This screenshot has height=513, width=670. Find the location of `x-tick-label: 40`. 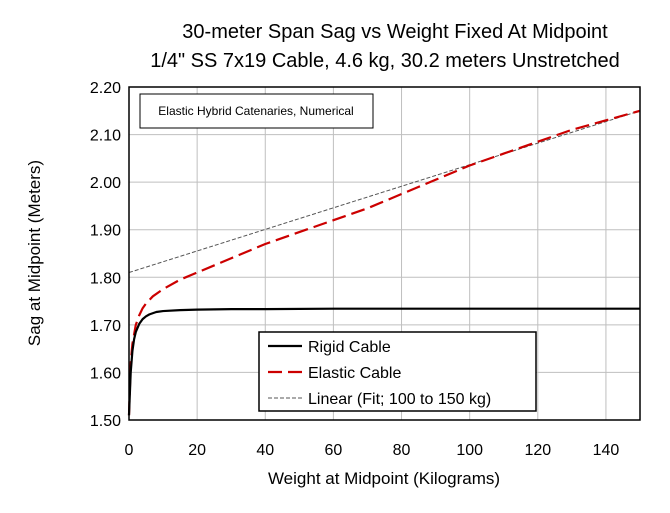

x-tick-label: 40 is located at coordinates (265, 450).